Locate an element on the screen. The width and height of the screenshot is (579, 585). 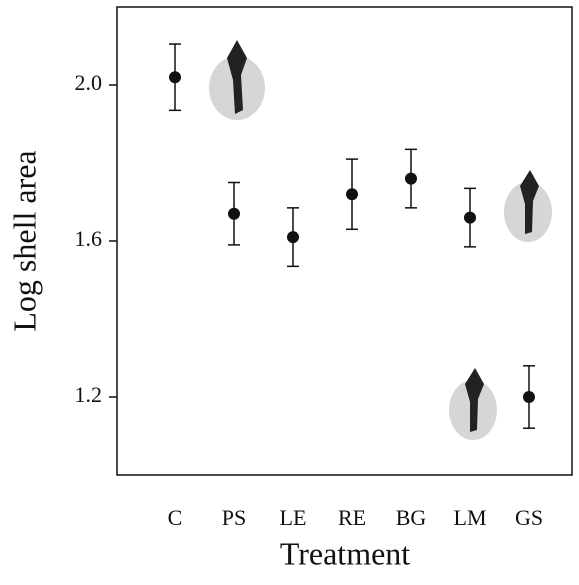
x-tick-label: LE is located at coordinates (293, 517).